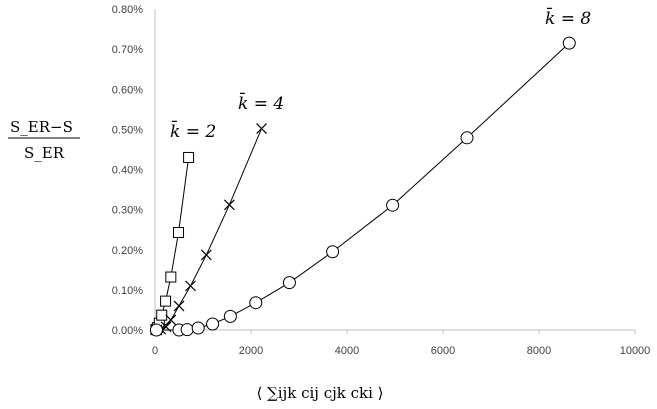 The height and width of the screenshot is (409, 657). Describe the element at coordinates (44, 153) in the screenshot. I see `y-axis-label-denominator: S_ER` at that location.